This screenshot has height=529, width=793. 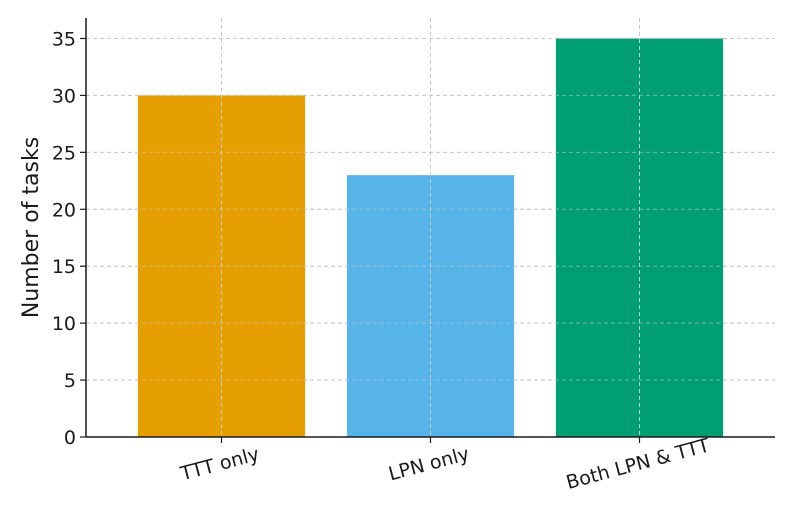 What do you see at coordinates (64, 324) in the screenshot?
I see `y-tick-label: 10` at bounding box center [64, 324].